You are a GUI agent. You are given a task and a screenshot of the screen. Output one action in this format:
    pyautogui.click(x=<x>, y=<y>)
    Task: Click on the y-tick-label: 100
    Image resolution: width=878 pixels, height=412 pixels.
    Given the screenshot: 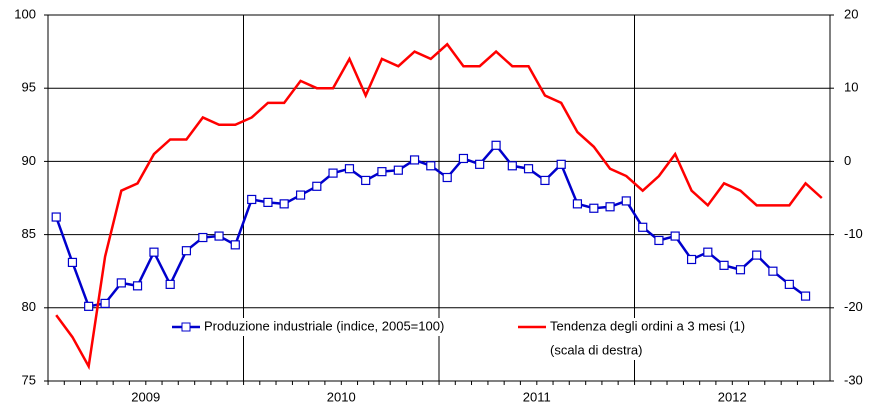 What is the action you would take?
    pyautogui.click(x=25, y=13)
    